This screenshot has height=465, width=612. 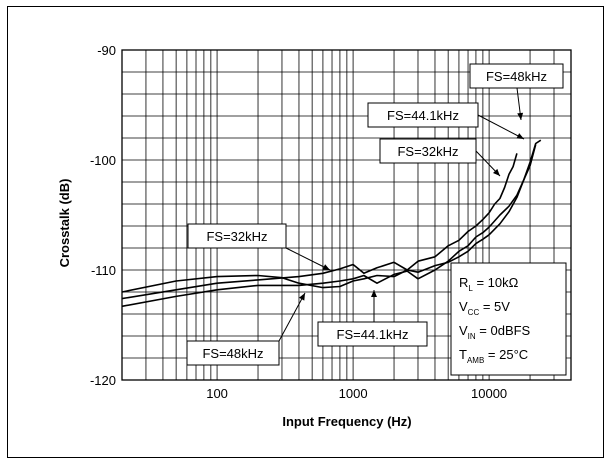 What do you see at coordinates (103, 160) in the screenshot?
I see `y-tick-label: -100` at bounding box center [103, 160].